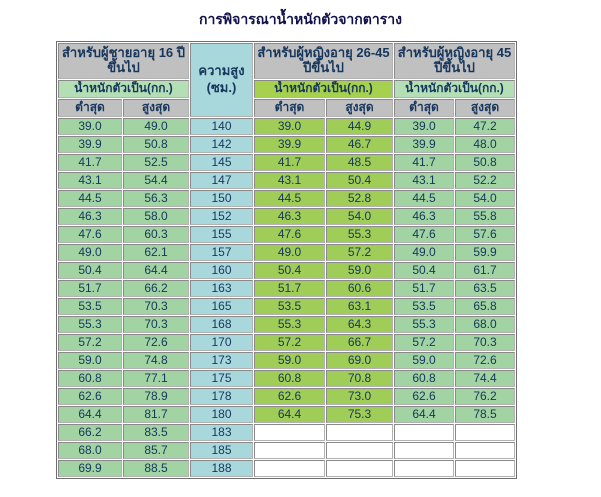 Image resolution: width=601 pixels, height=497 pixels. I want to click on table-row: 39.0 49.0 140 39.0 44.9 39.0 47.2, so click(286, 126).